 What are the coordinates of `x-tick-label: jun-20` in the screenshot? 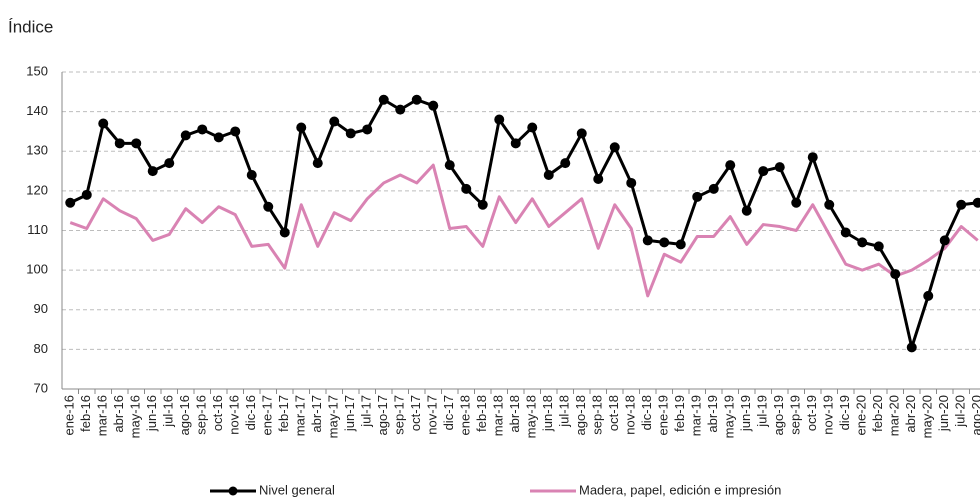 It's located at (943, 413).